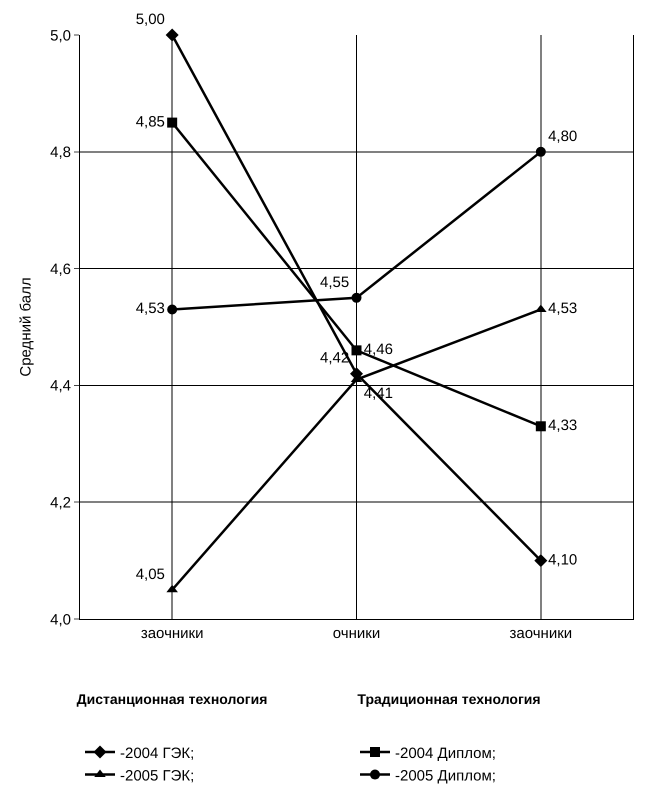 The image size is (653, 803). I want to click on data-label: 4,05, so click(150, 574).